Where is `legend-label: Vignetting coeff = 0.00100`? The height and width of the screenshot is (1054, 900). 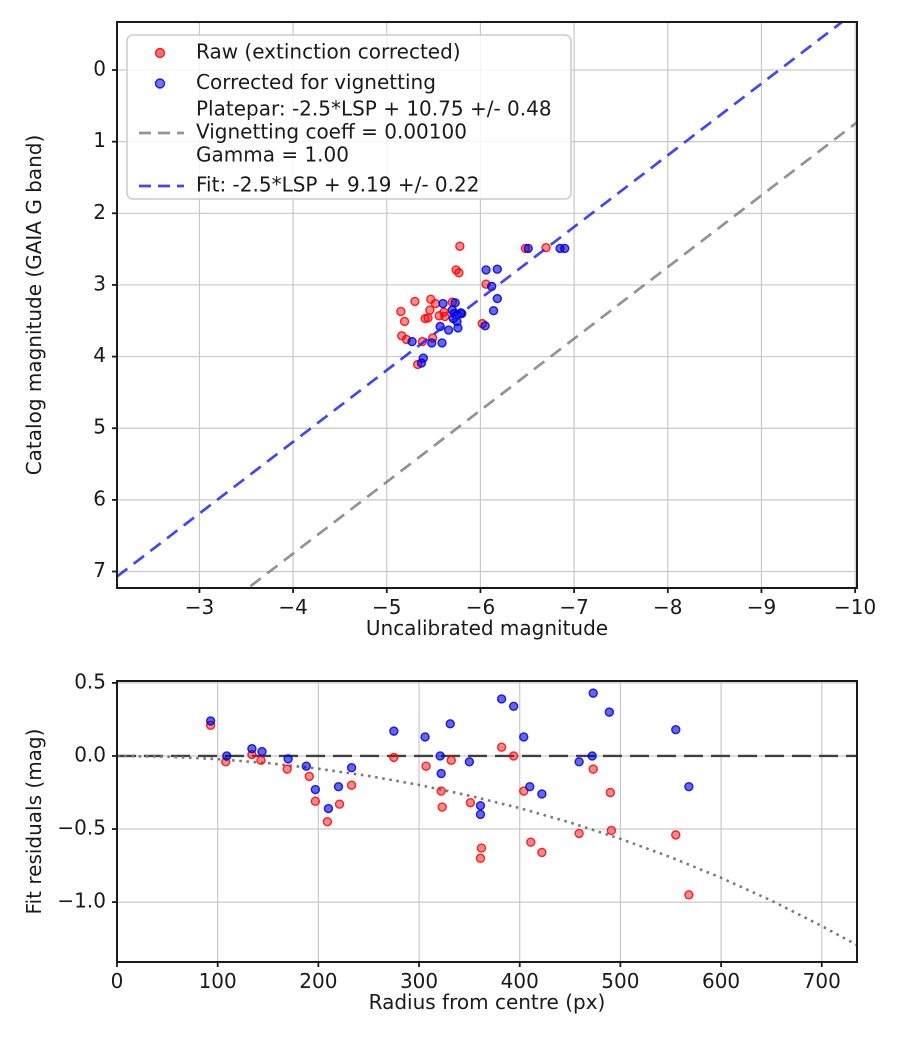
legend-label: Vignetting coeff = 0.00100 is located at coordinates (331, 132).